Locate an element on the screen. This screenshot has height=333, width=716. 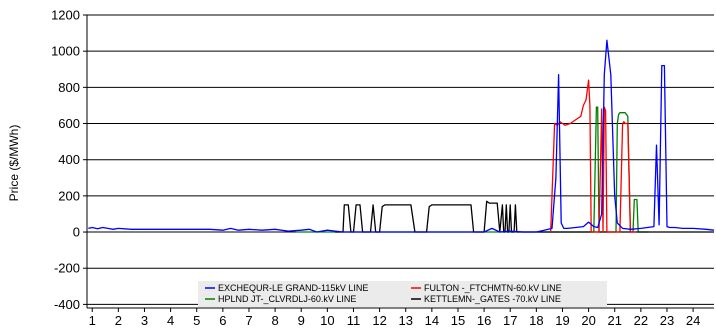
x-tick-label: 22 is located at coordinates (641, 320).